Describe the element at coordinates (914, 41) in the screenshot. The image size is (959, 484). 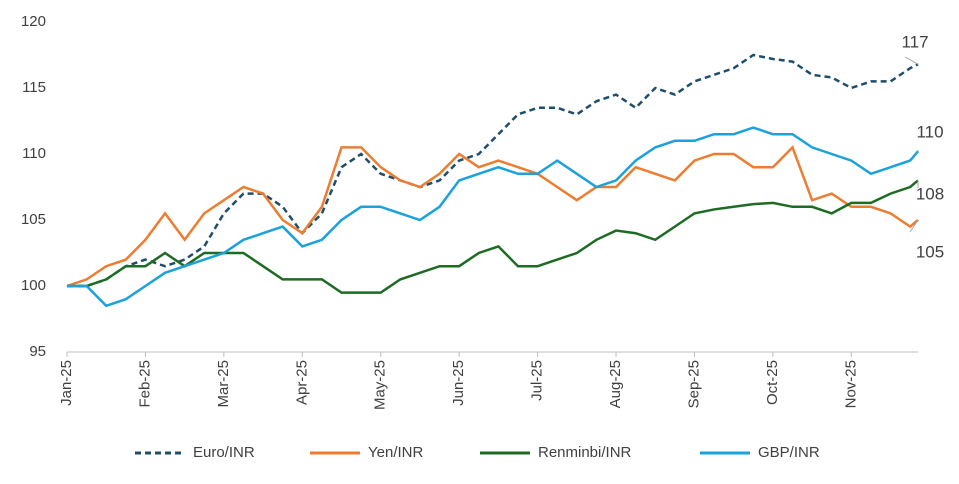
I see `end-label: 117` at that location.